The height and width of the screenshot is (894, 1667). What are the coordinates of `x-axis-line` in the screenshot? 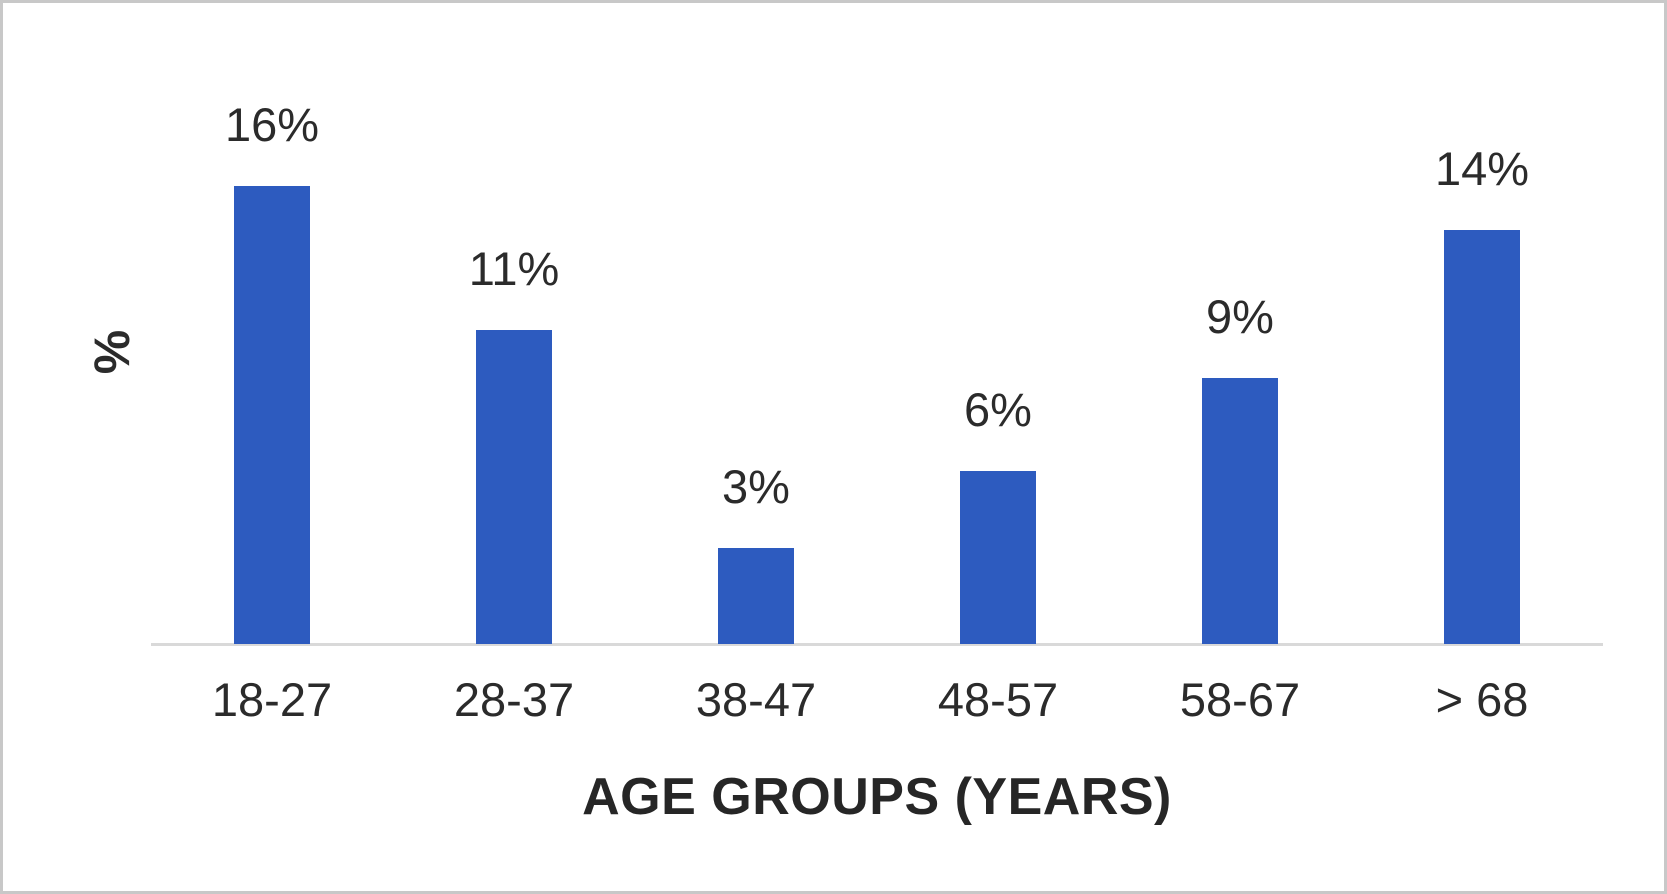 It's located at (877, 644).